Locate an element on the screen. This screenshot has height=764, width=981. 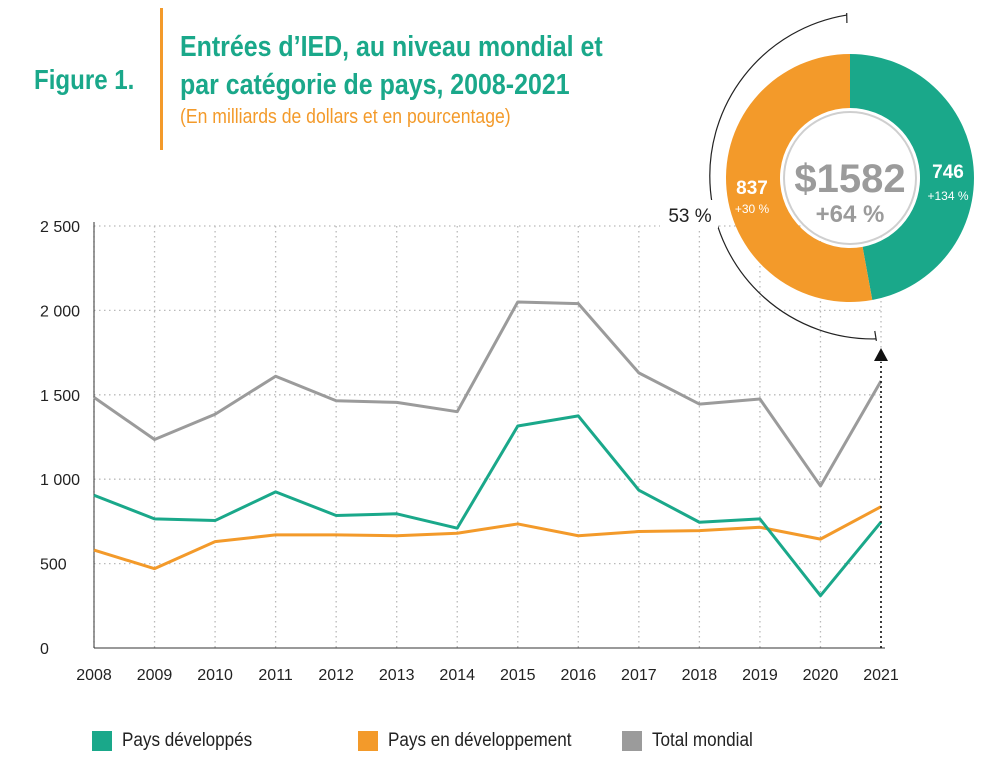
donut-slice-developing is located at coordinates (799, 178).